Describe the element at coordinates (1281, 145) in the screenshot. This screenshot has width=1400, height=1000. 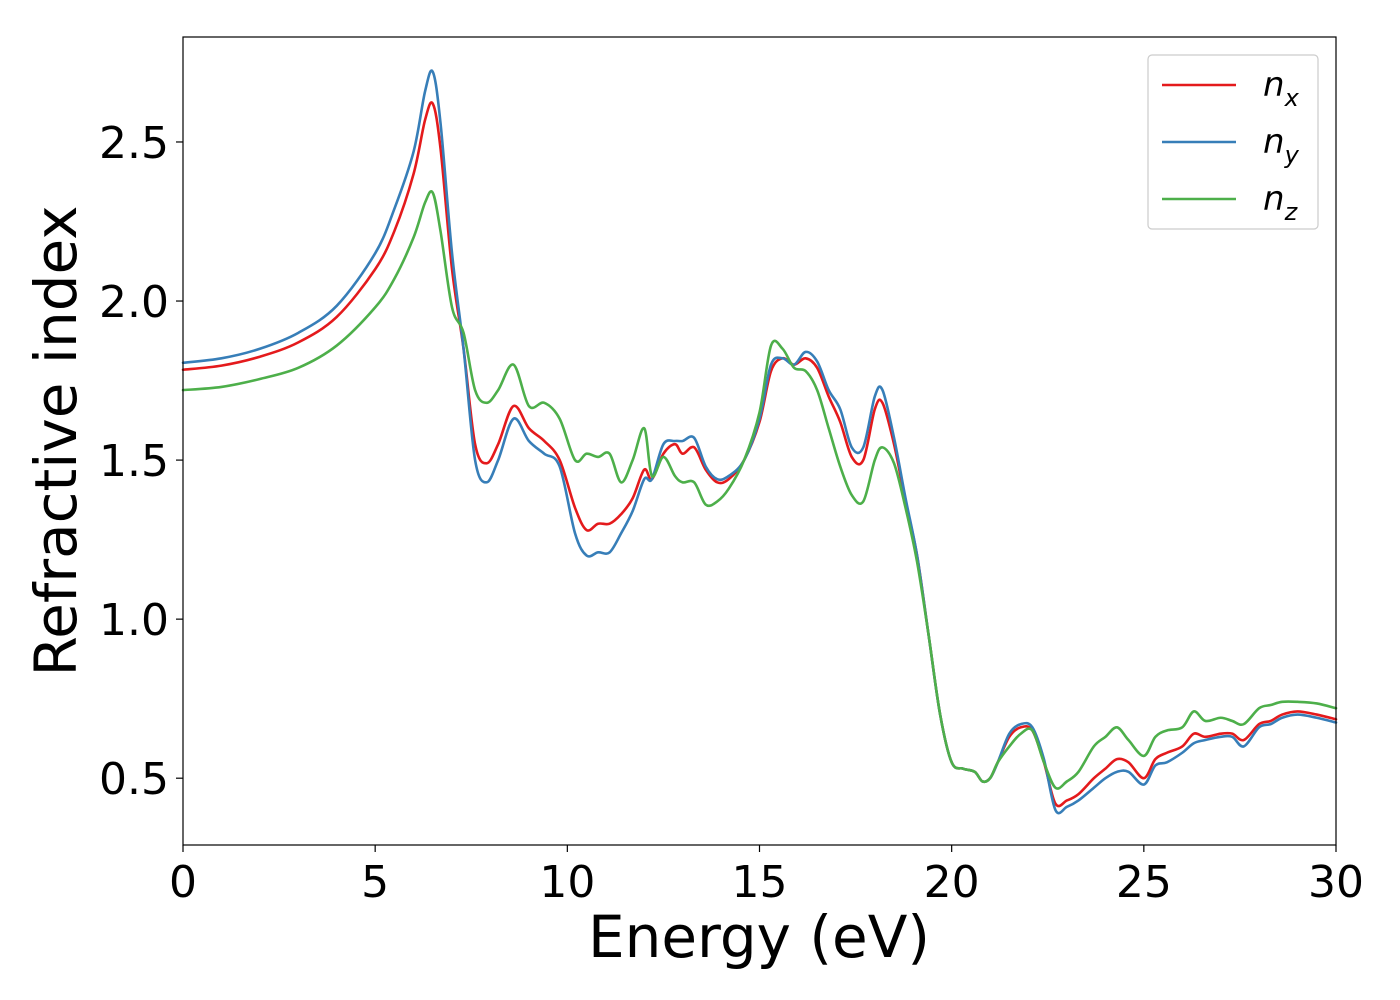
I see `legend-label-y: ny` at that location.